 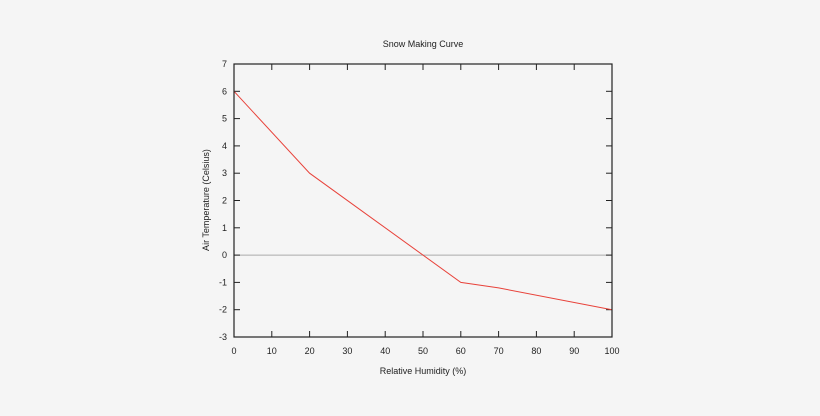 I want to click on y-tick-label: 7, so click(x=224, y=64).